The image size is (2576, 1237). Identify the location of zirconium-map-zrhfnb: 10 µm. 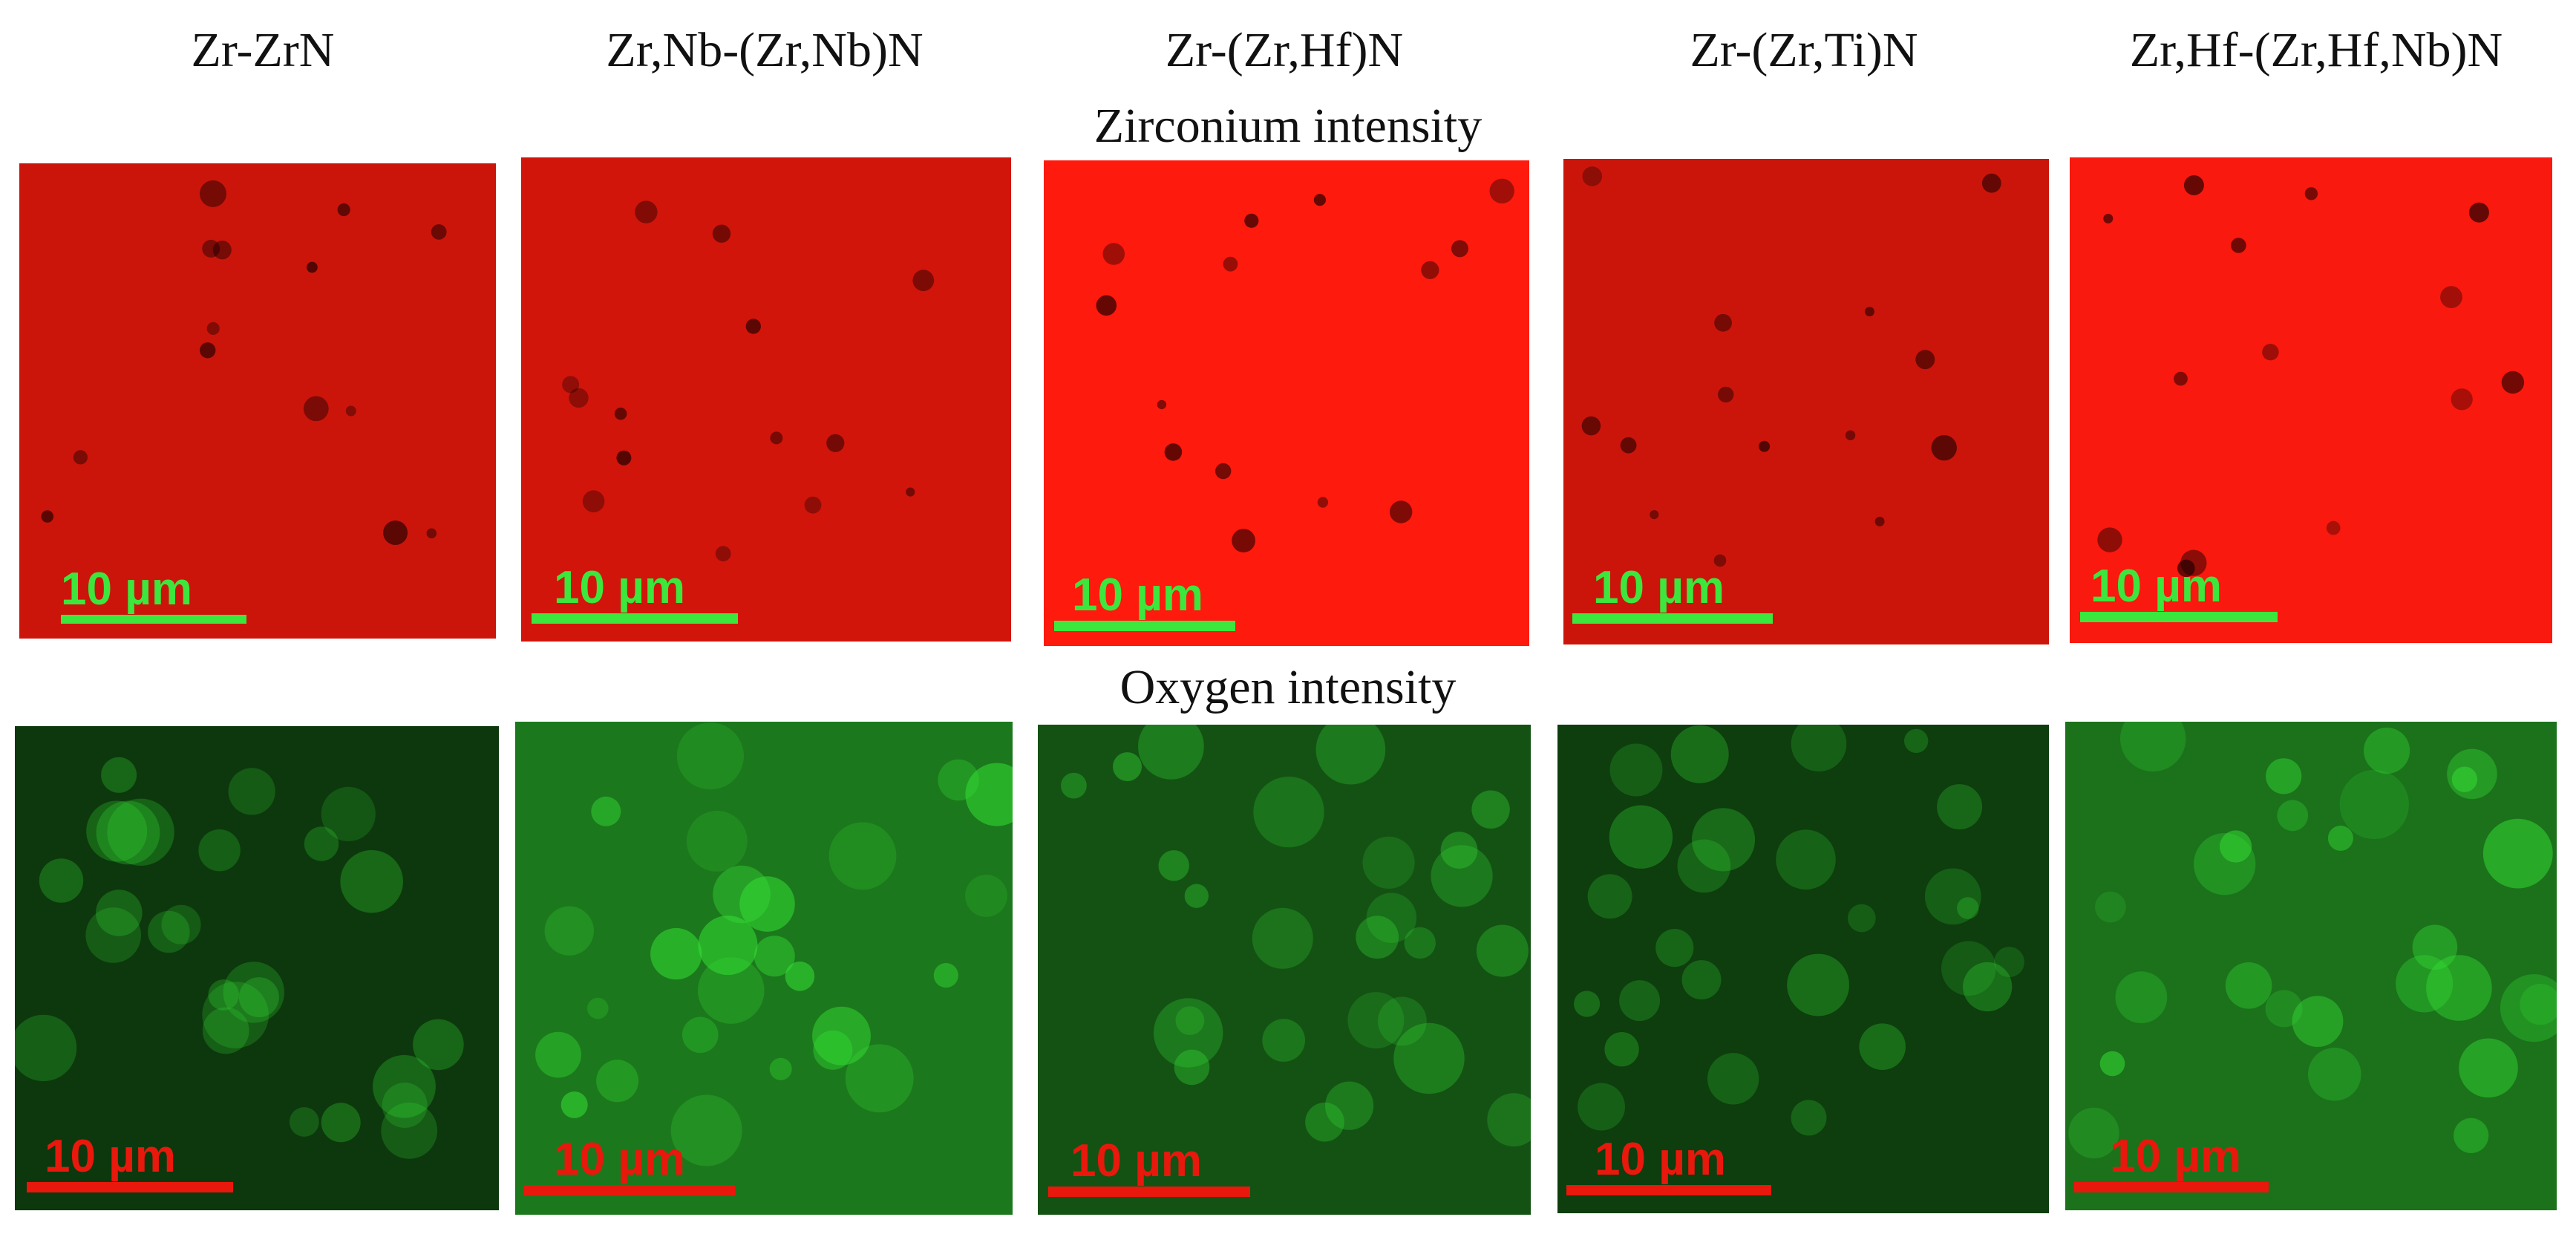
(2311, 400).